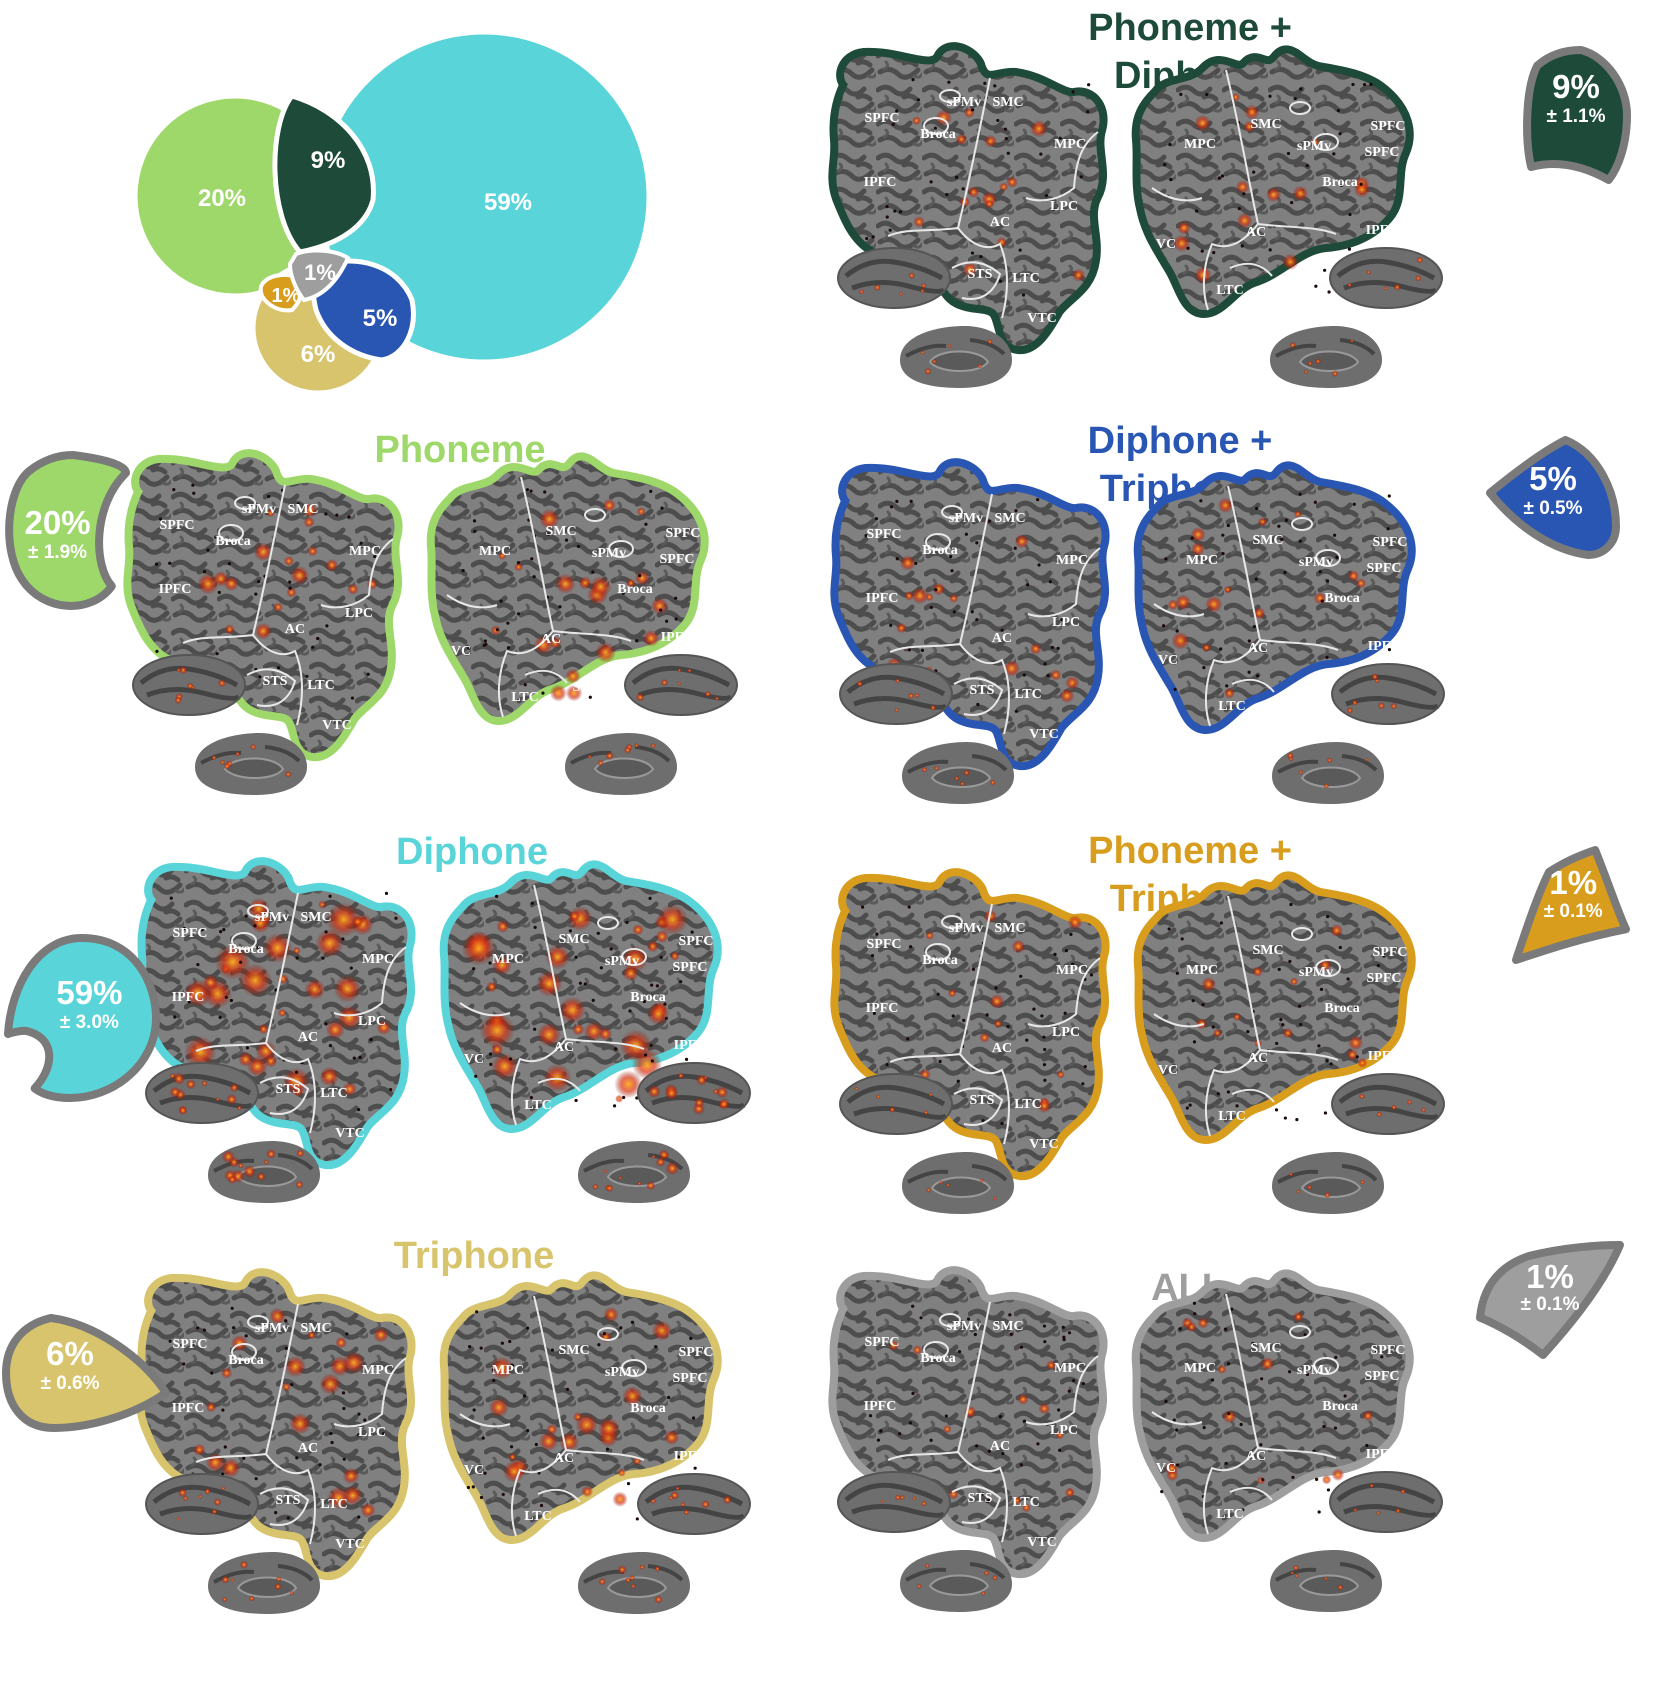 This screenshot has height=1690, width=1664. What do you see at coordinates (1007, 102) in the screenshot?
I see `roi-label: SMC` at bounding box center [1007, 102].